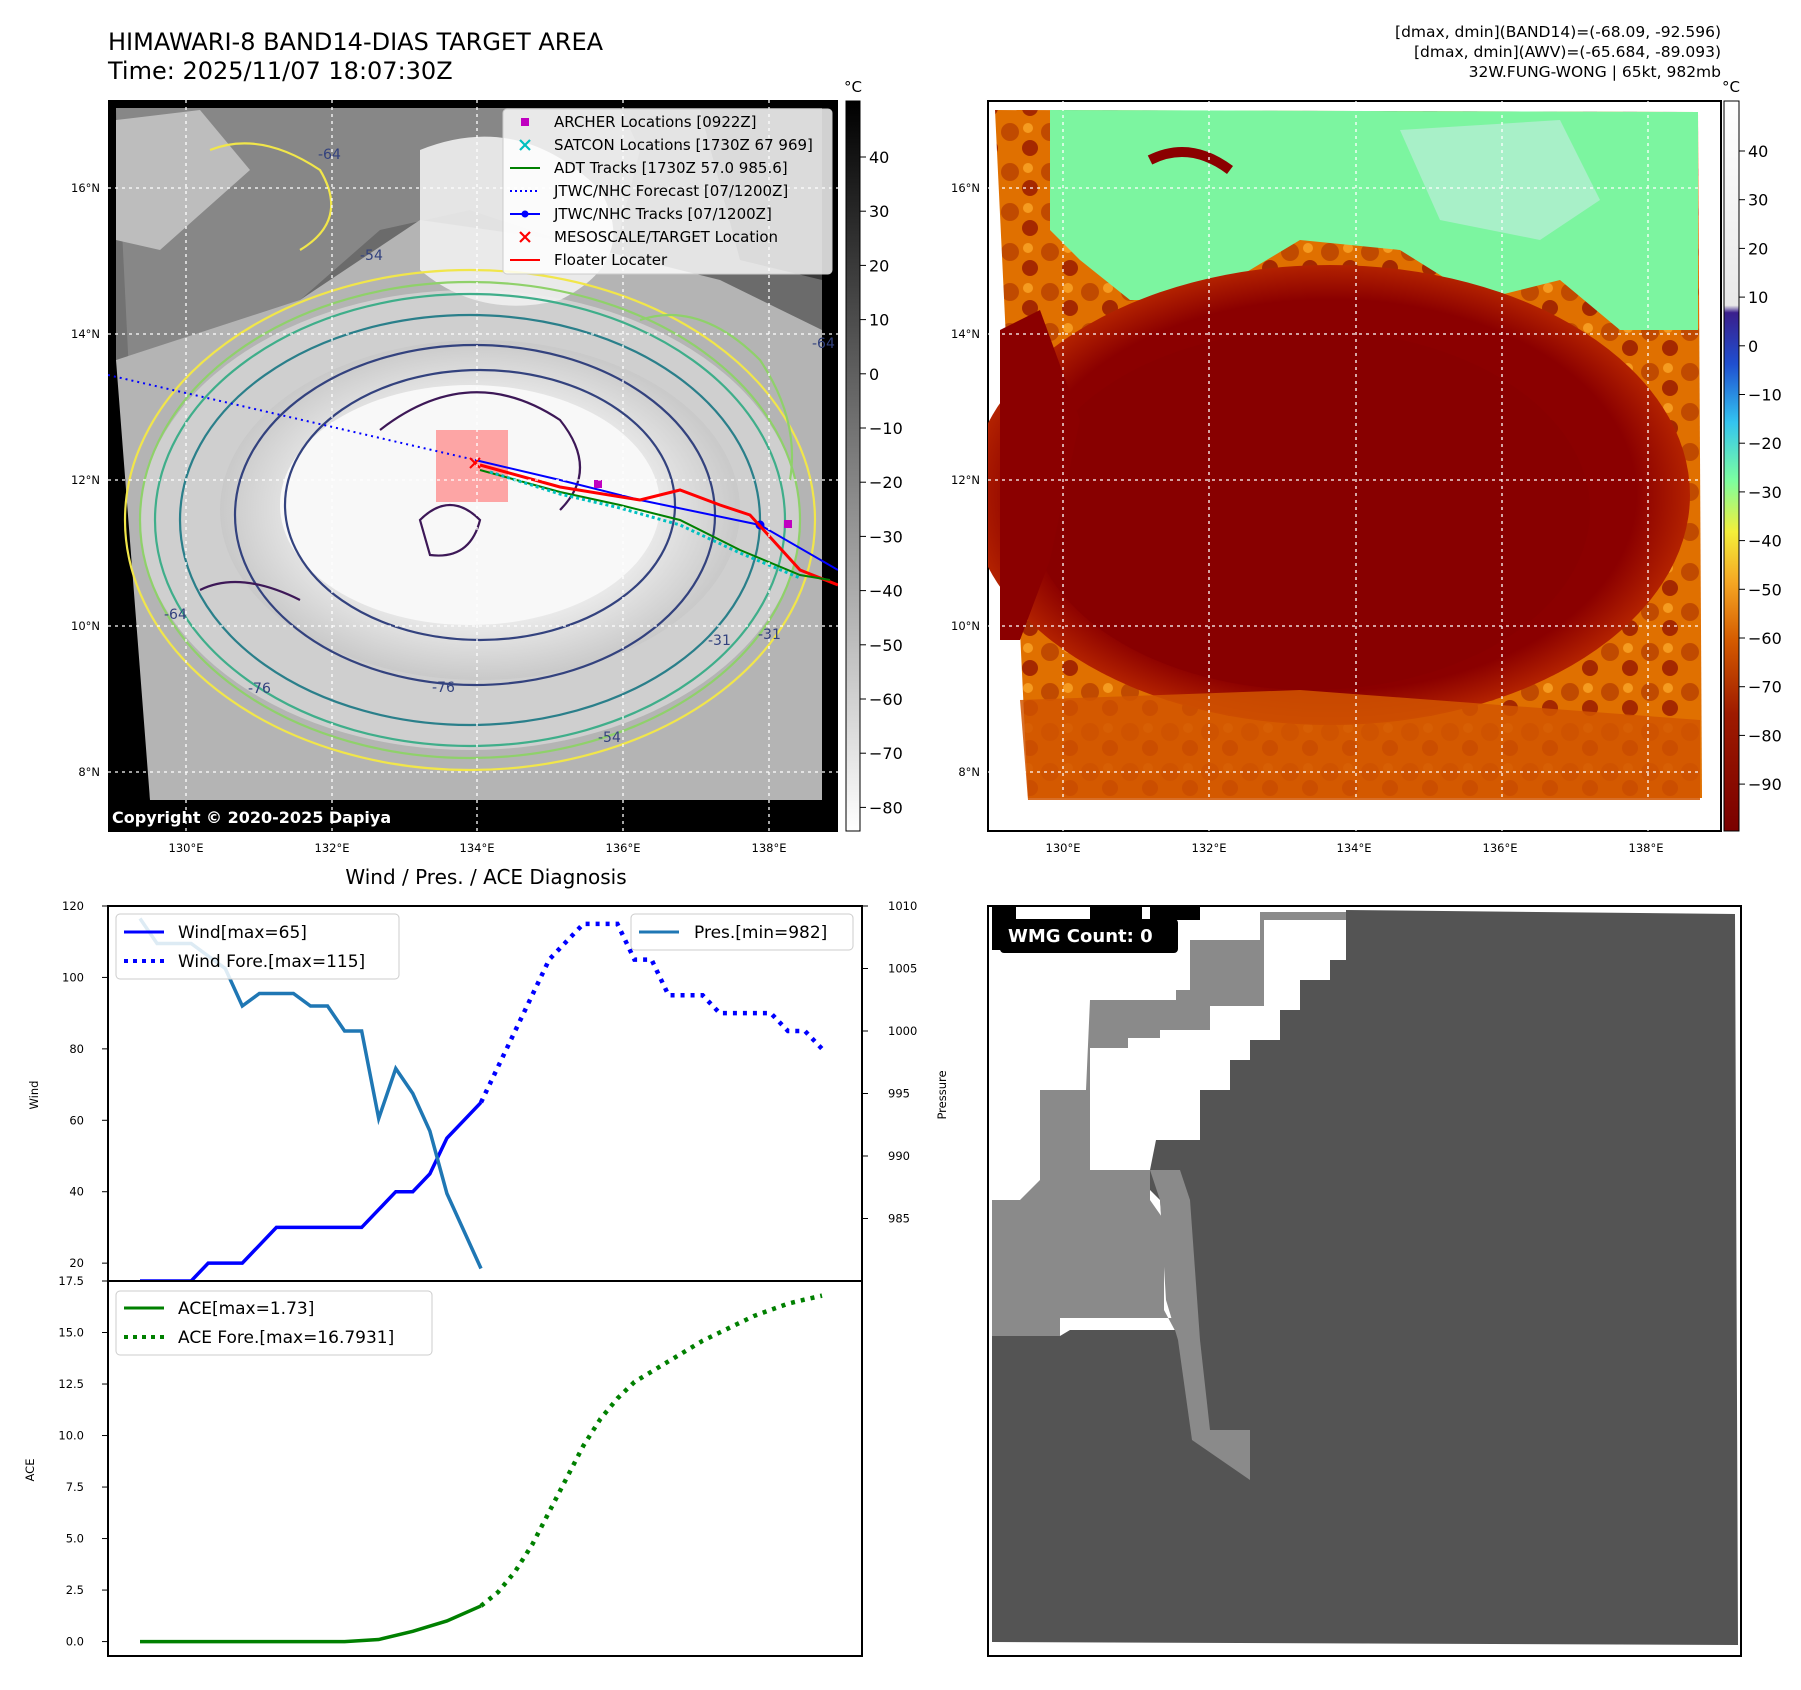  I want to click on color-colorbar-tick: −10, so click(1765, 395).